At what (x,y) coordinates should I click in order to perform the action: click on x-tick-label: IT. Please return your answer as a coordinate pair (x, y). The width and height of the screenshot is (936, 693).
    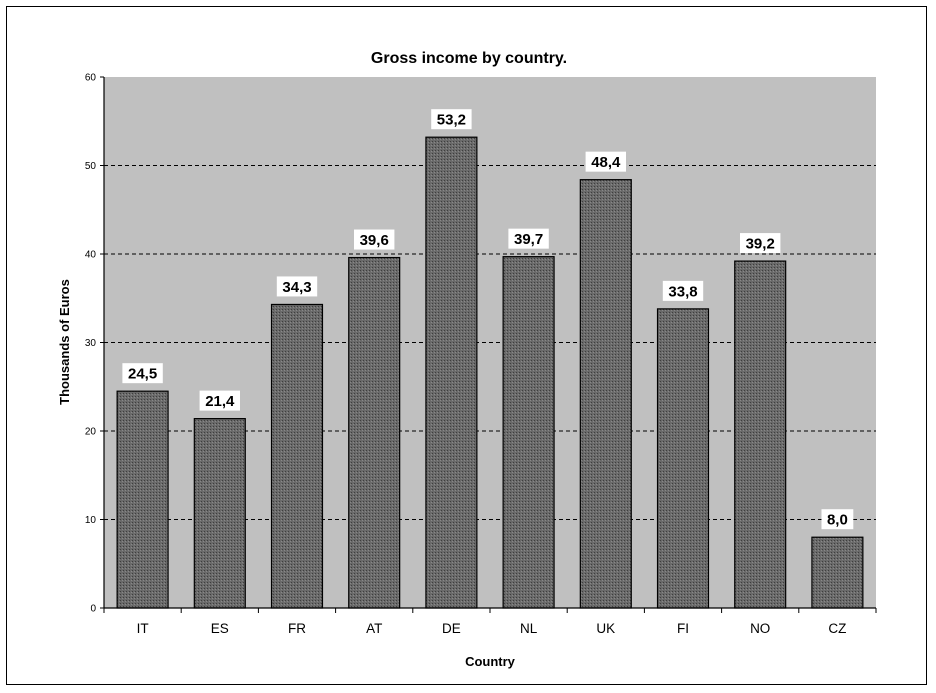
    Looking at the image, I should click on (143, 628).